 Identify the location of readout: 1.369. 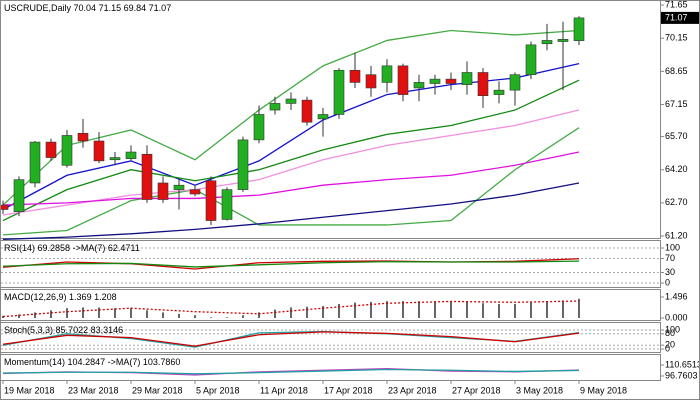
(80, 297).